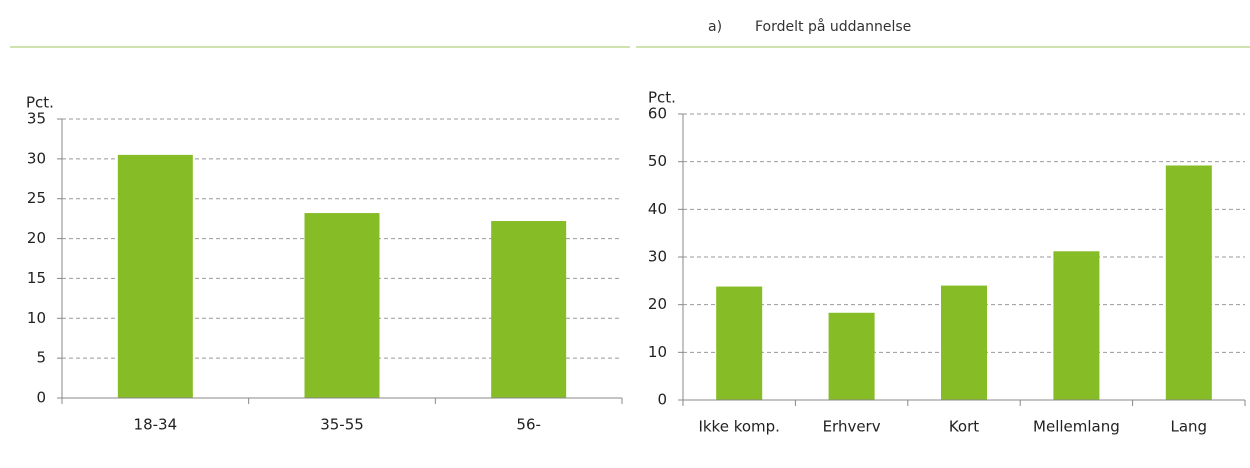 This screenshot has height=468, width=1250. What do you see at coordinates (36, 119) in the screenshot?
I see `y-tick-label: 35` at bounding box center [36, 119].